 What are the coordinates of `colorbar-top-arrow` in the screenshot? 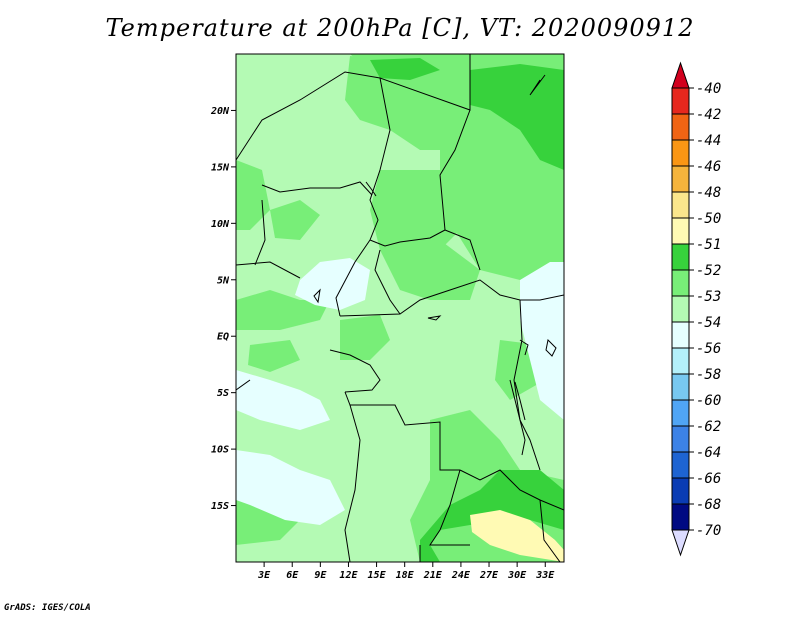 It's located at (680, 75).